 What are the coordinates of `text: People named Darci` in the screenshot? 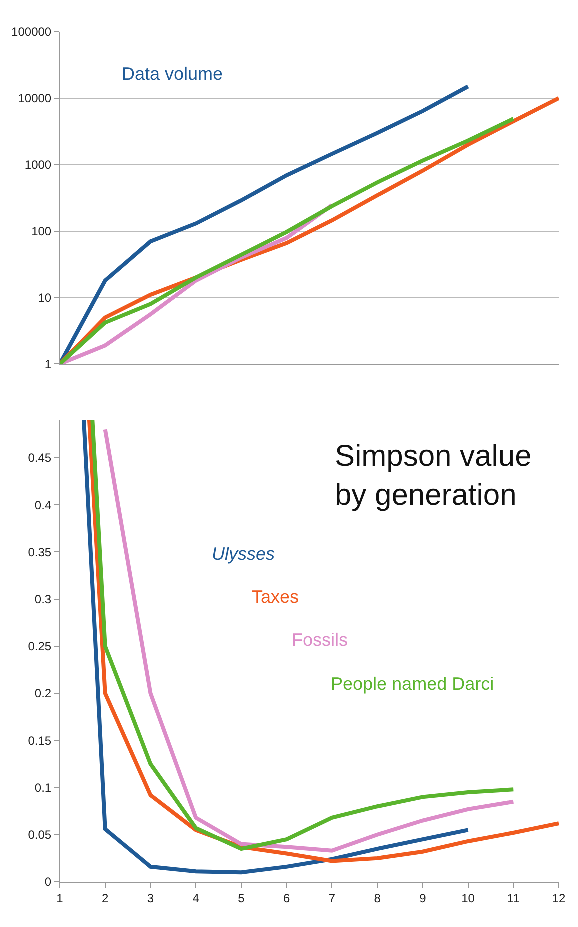 It's located at (412, 684).